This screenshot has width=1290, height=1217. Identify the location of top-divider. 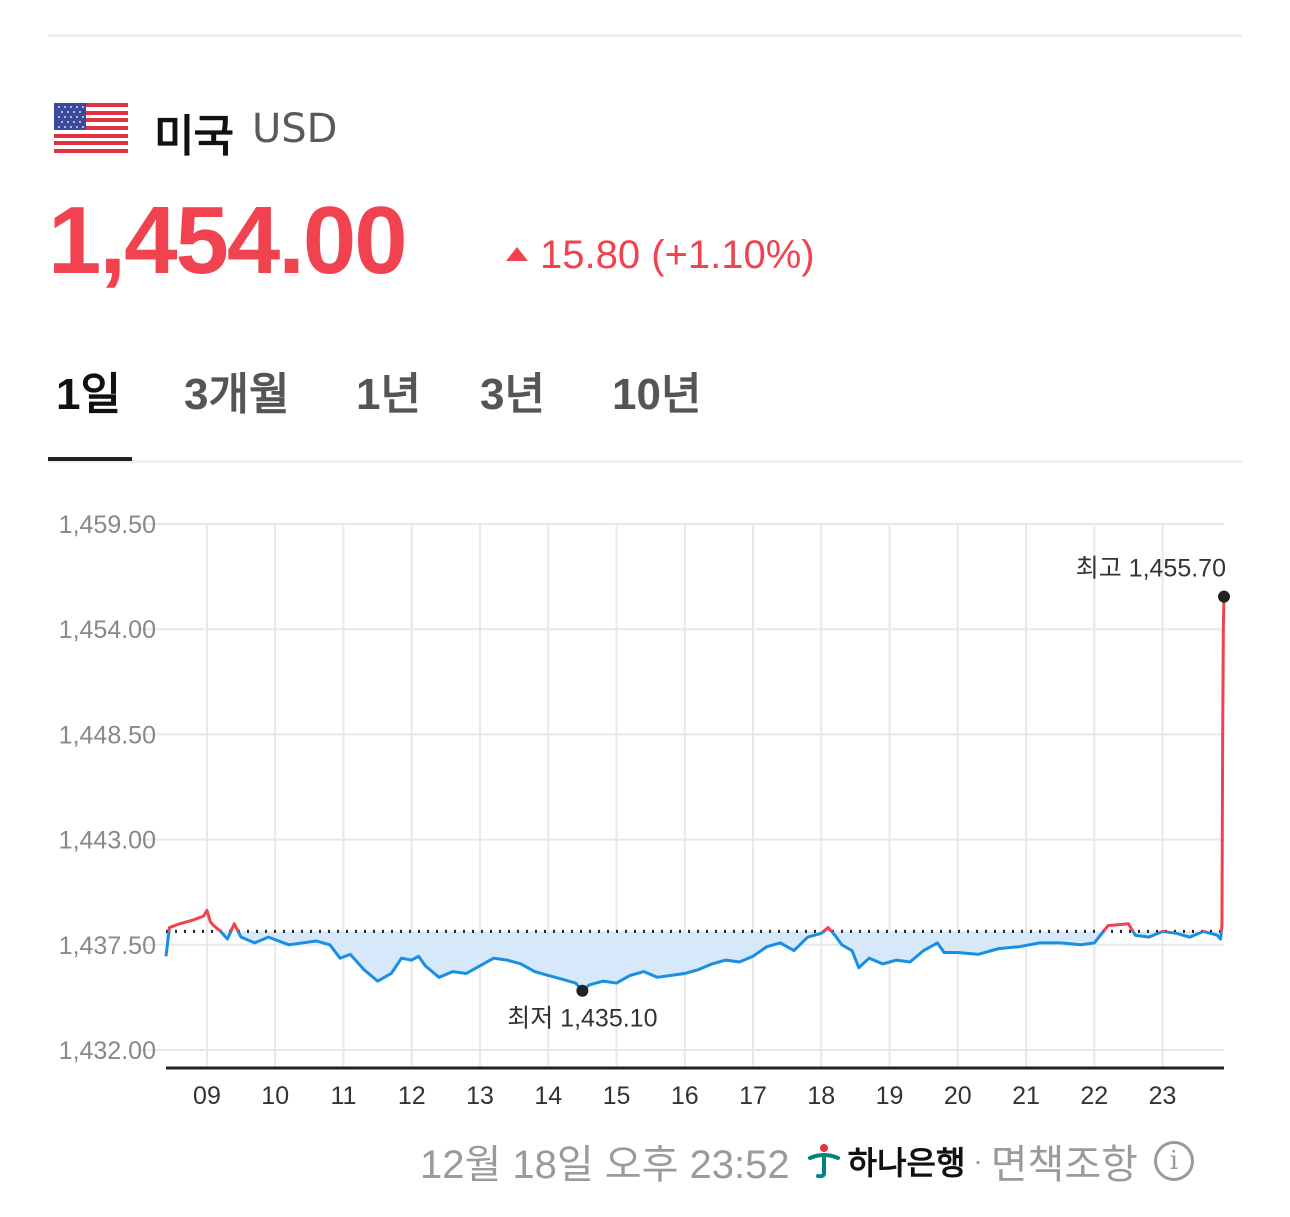
(645, 35).